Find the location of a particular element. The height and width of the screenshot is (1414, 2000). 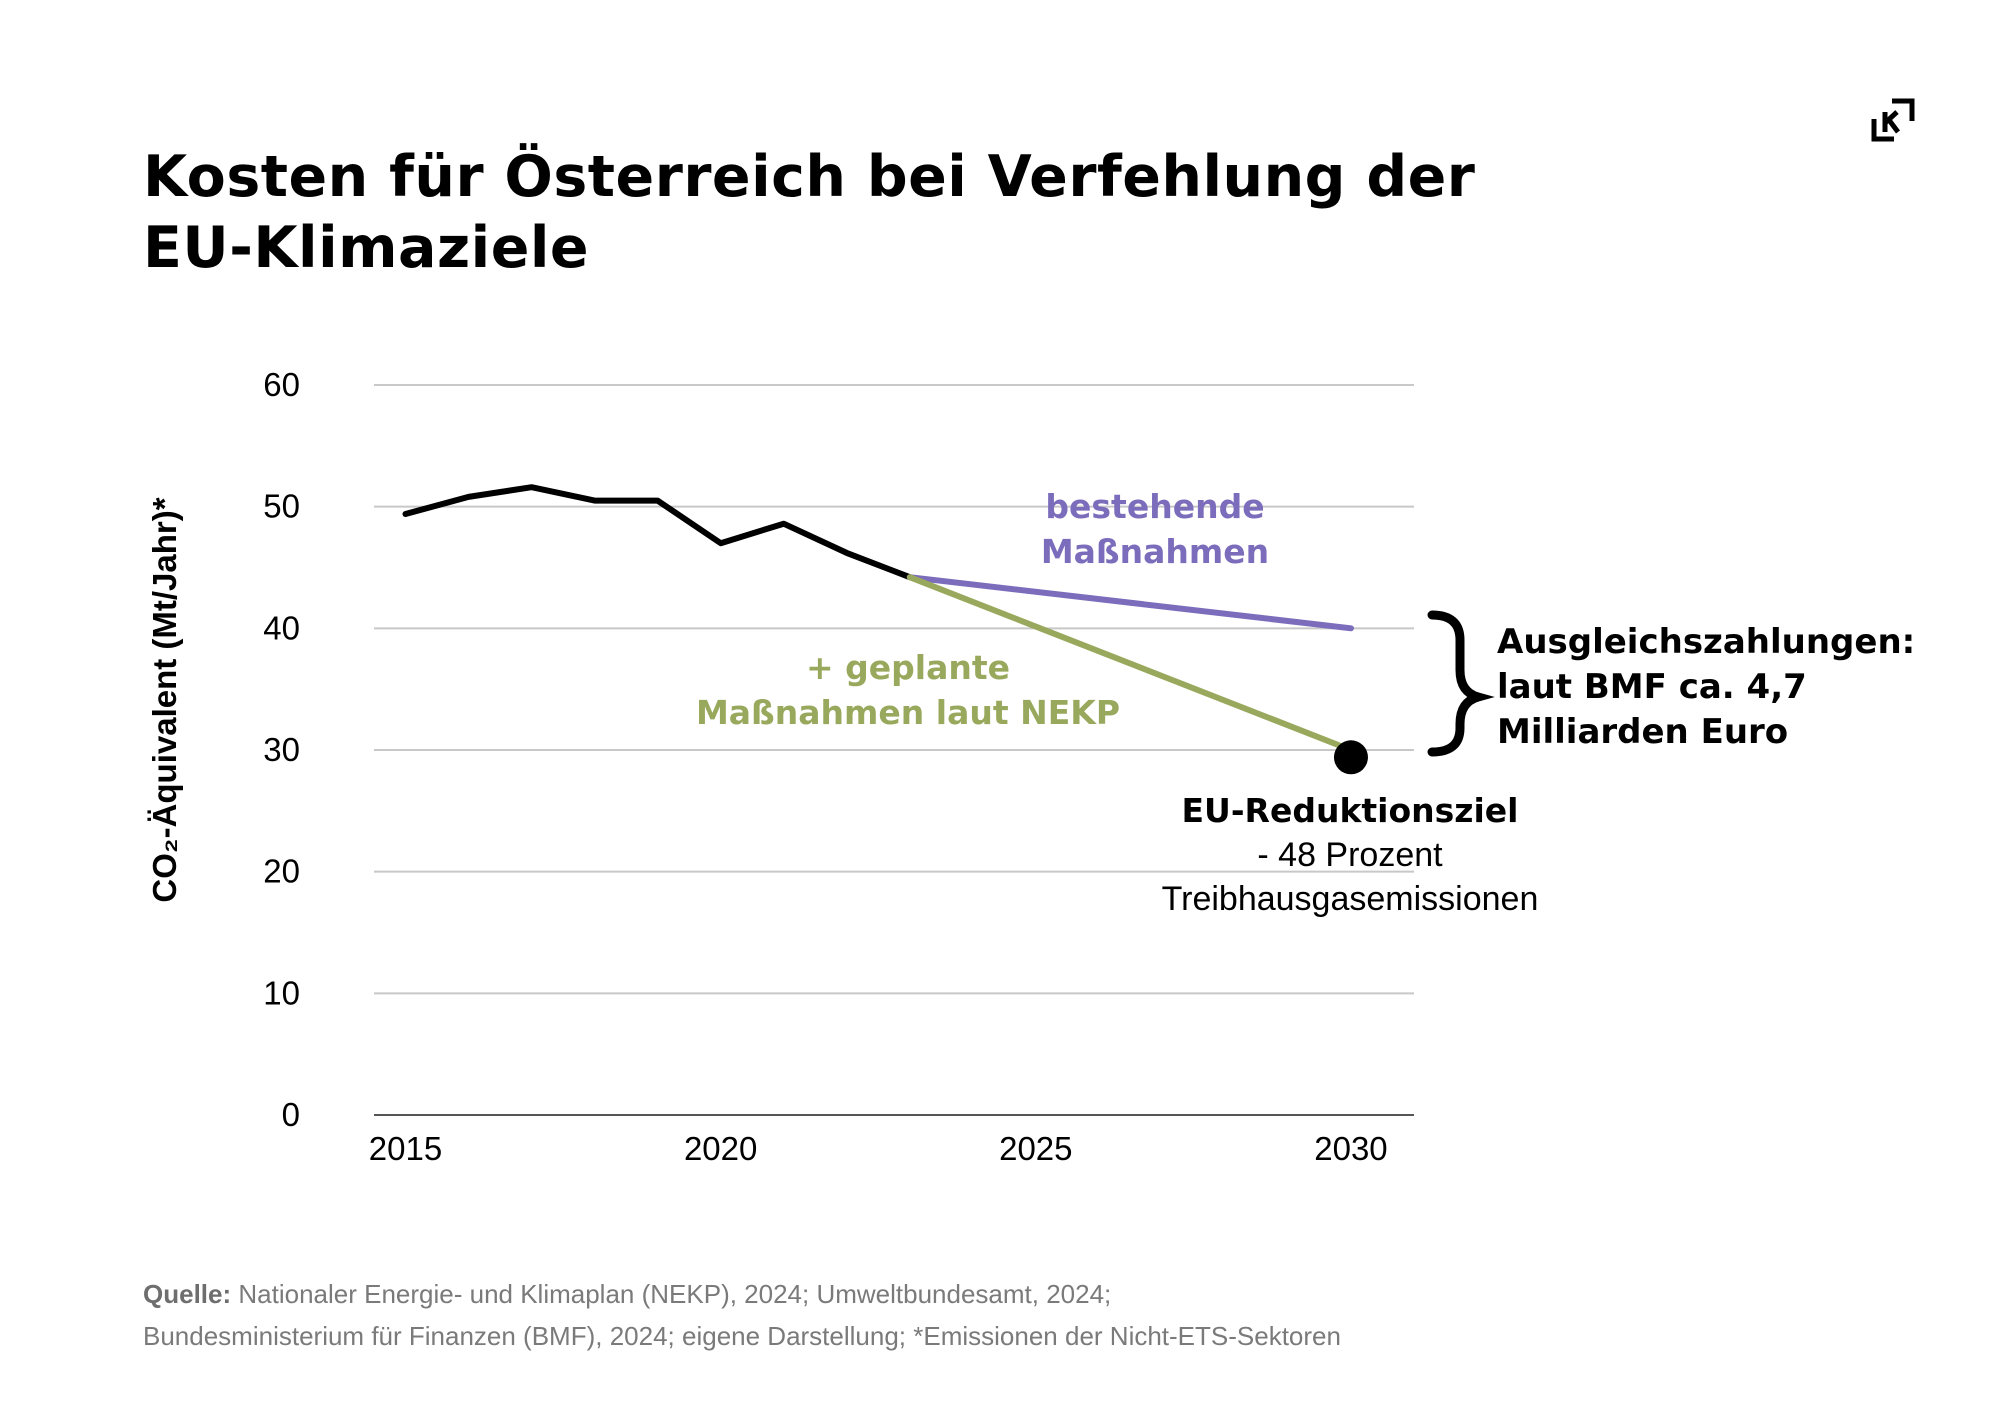

x-tick-label: 2025 is located at coordinates (1035, 1148).